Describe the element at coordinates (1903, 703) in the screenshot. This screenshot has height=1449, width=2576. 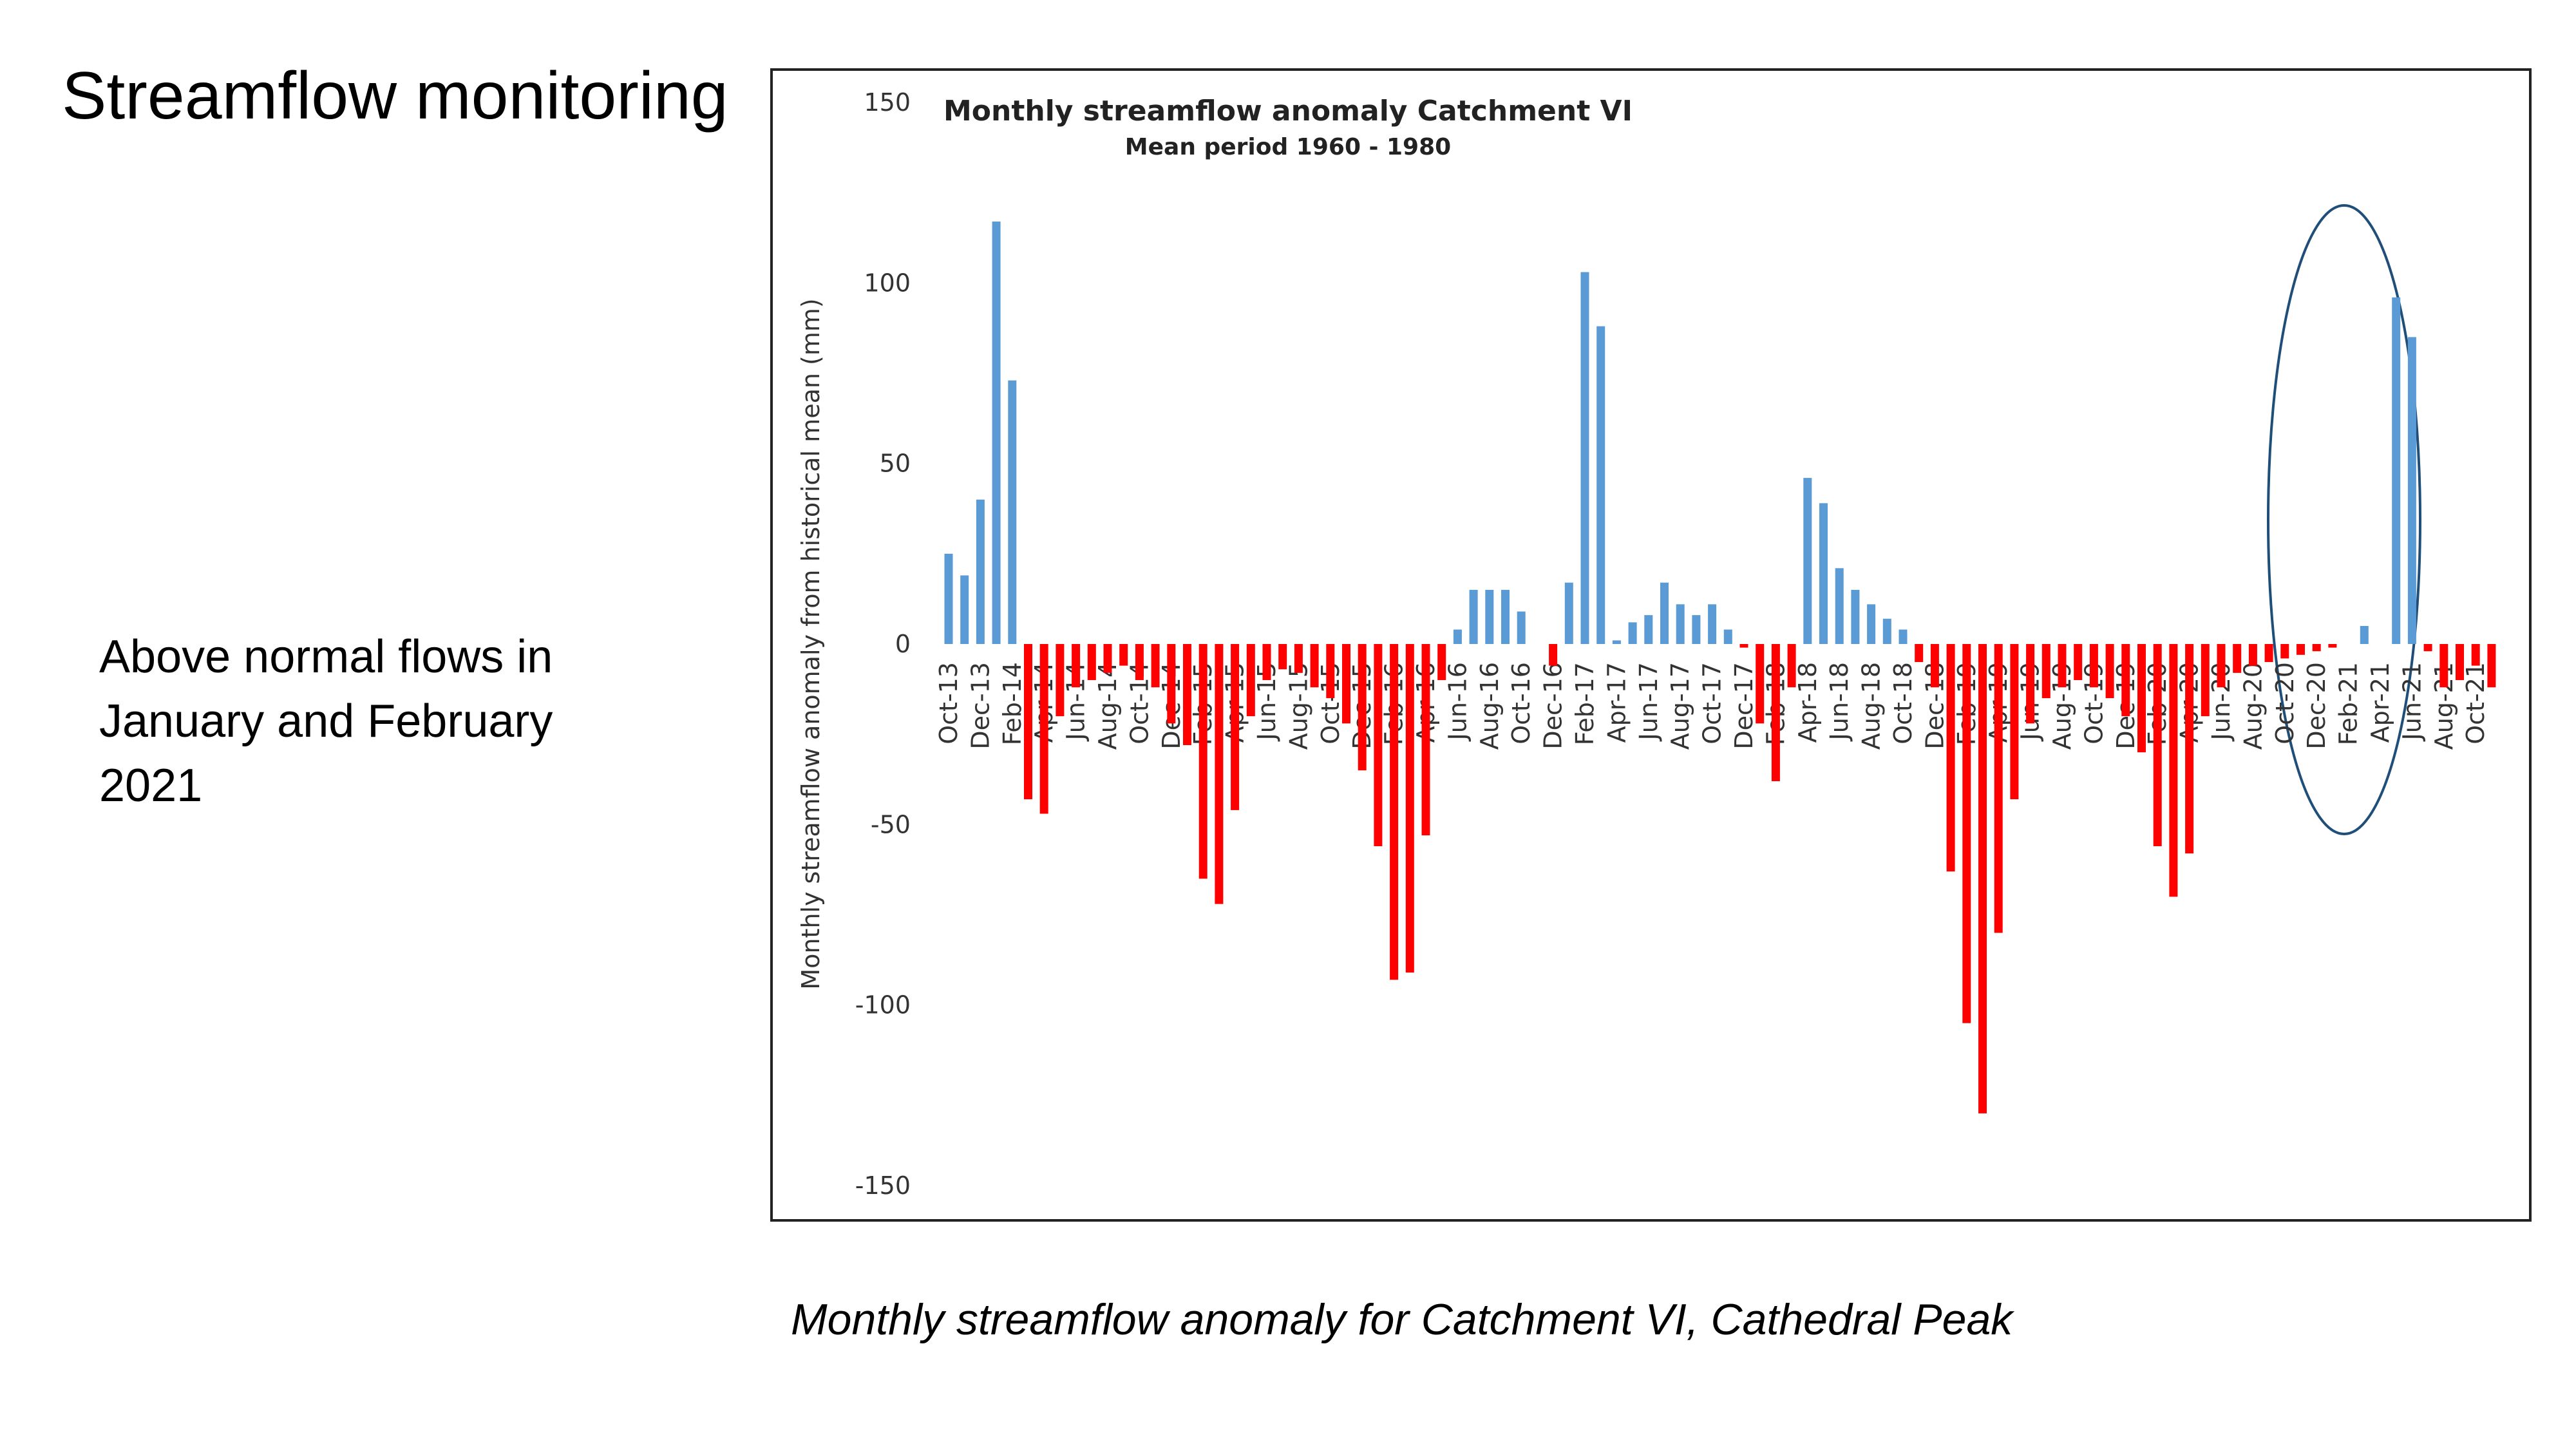
I see `x-tick-label: Oct-18` at that location.